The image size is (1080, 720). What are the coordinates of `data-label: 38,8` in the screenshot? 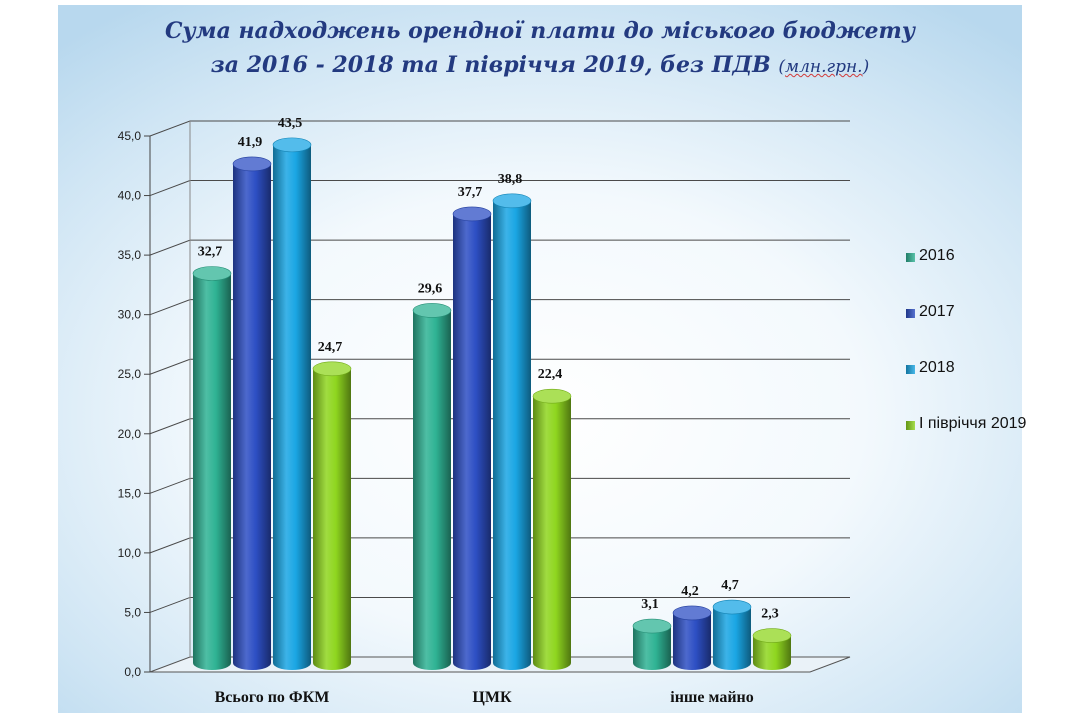 It's located at (510, 179).